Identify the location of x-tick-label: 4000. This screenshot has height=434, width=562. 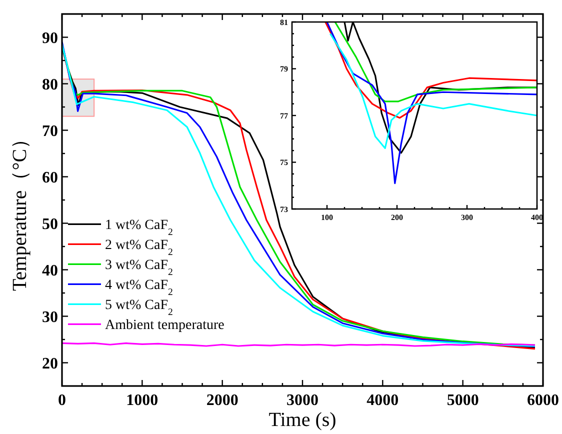
(382, 400).